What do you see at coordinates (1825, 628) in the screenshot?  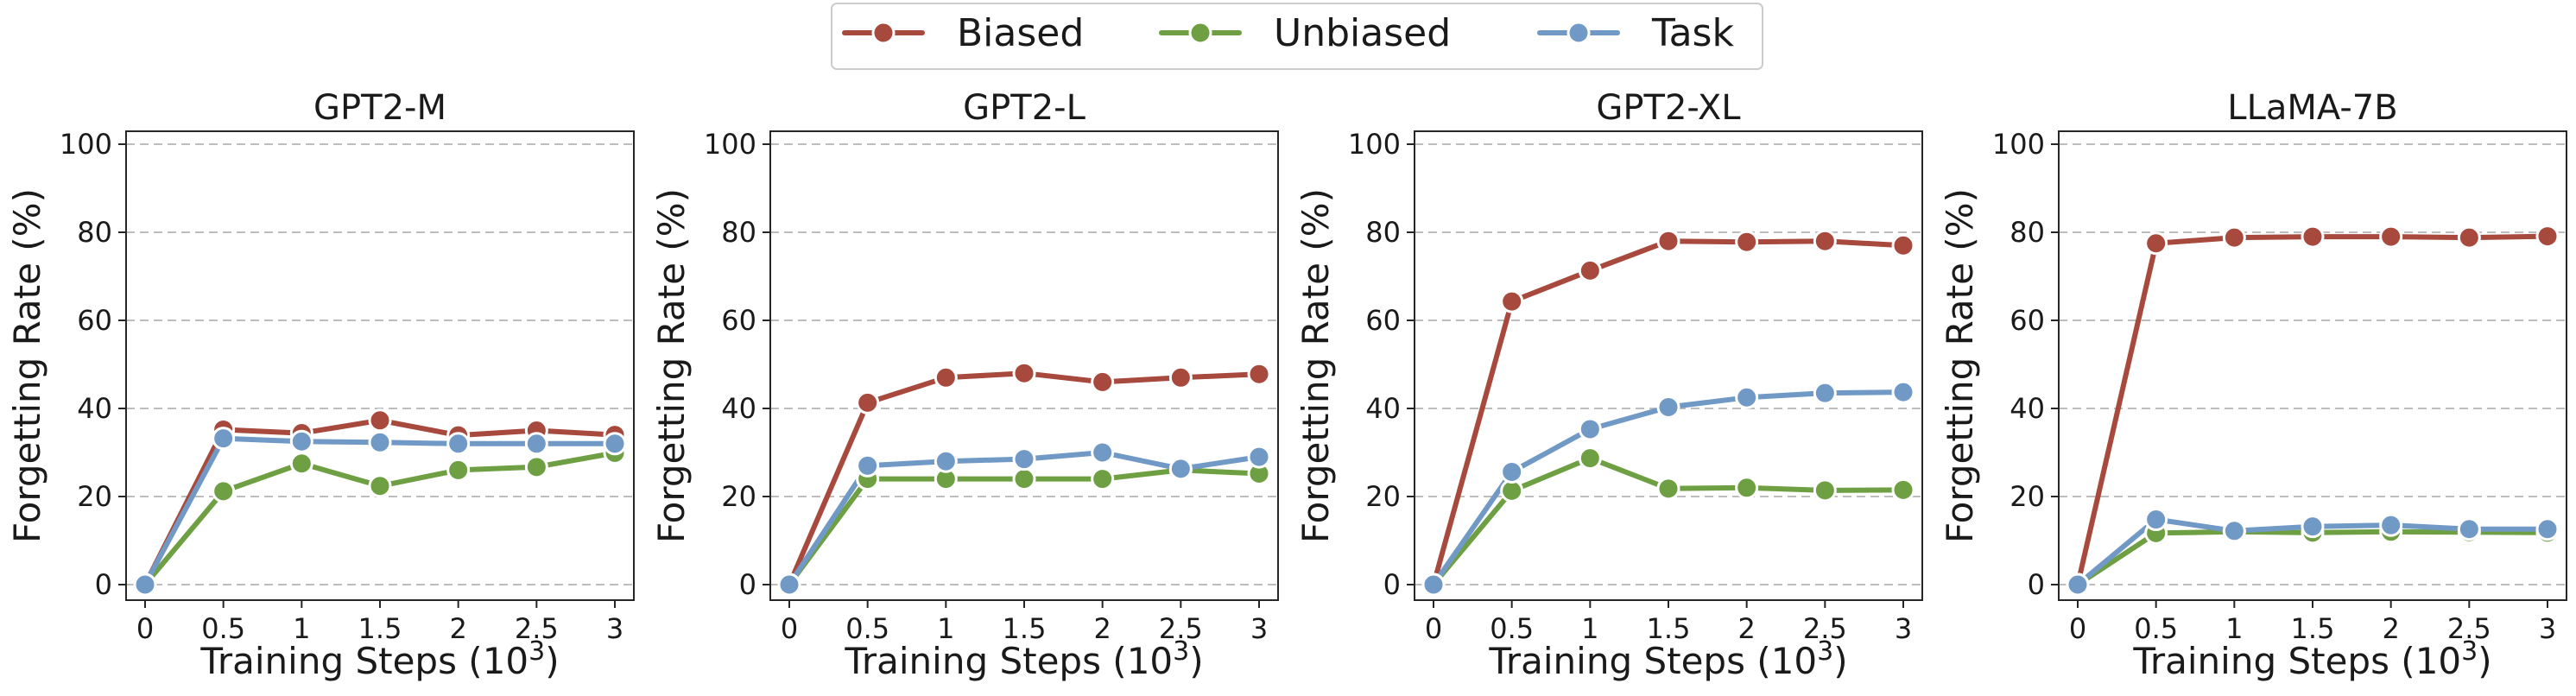 I see `x-tick-label: 2.5` at bounding box center [1825, 628].